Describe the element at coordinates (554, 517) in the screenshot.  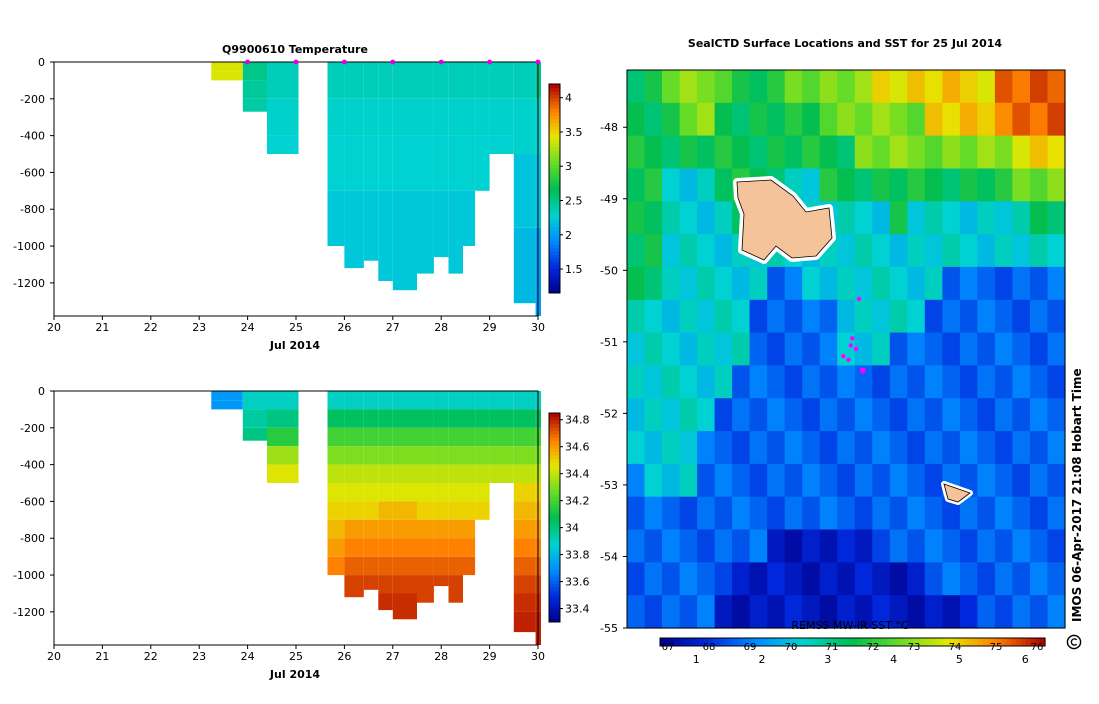
I see `sal-colorbar-frame` at that location.